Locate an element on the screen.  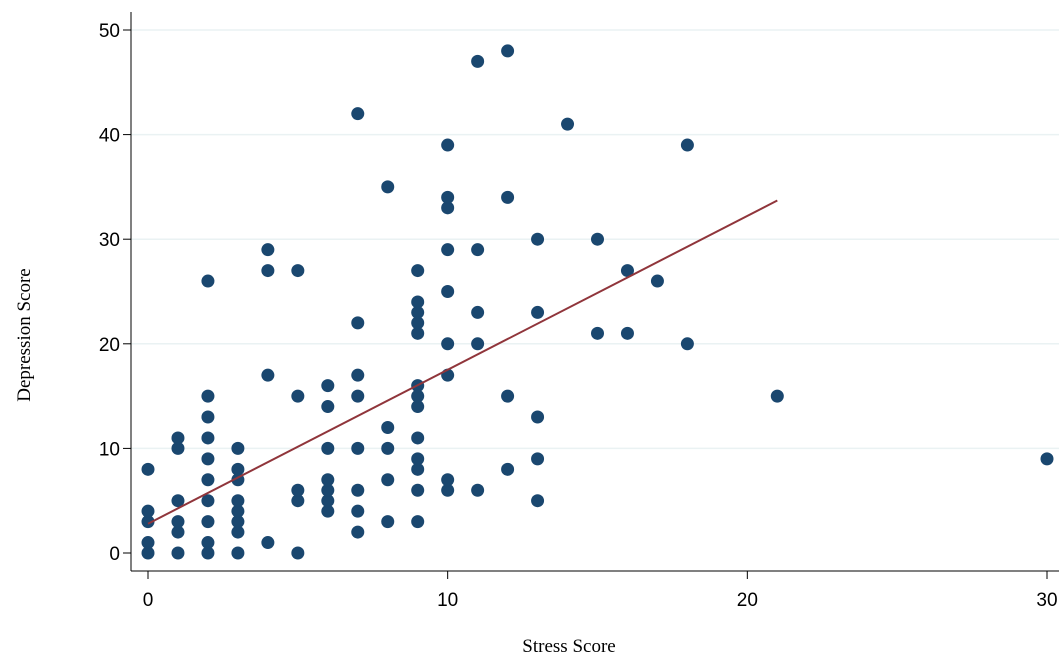
y-tick-label: 20 is located at coordinates (109, 345).